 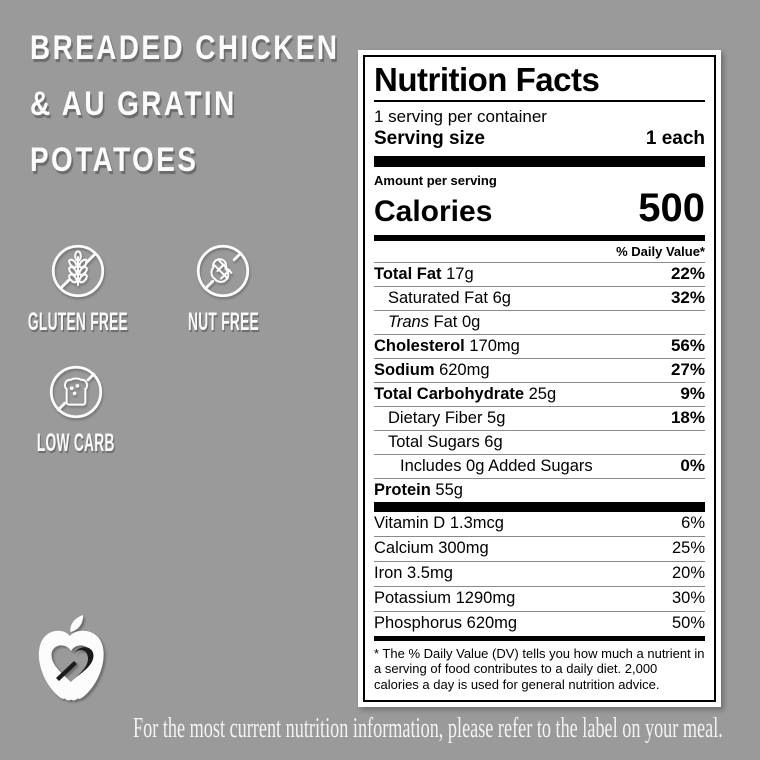 I want to click on nutrient-daily-value: 6%, so click(x=693, y=523).